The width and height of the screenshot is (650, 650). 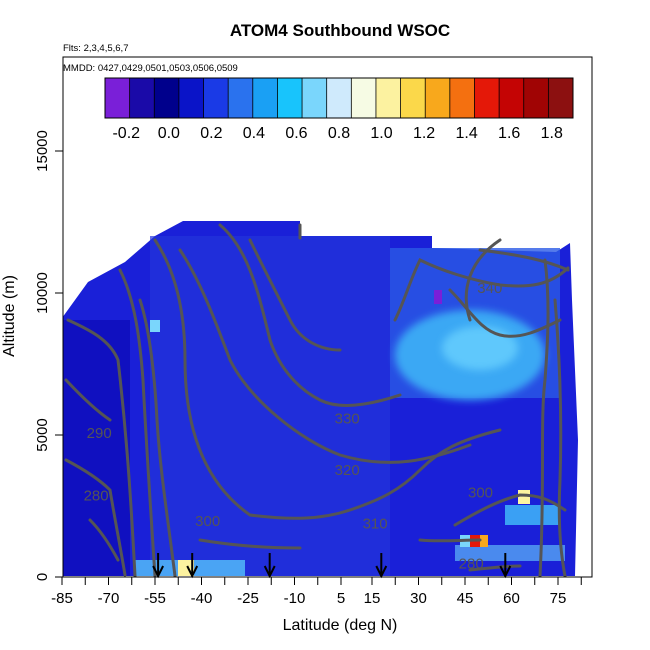 What do you see at coordinates (372, 598) in the screenshot?
I see `x-tick-label: 15` at bounding box center [372, 598].